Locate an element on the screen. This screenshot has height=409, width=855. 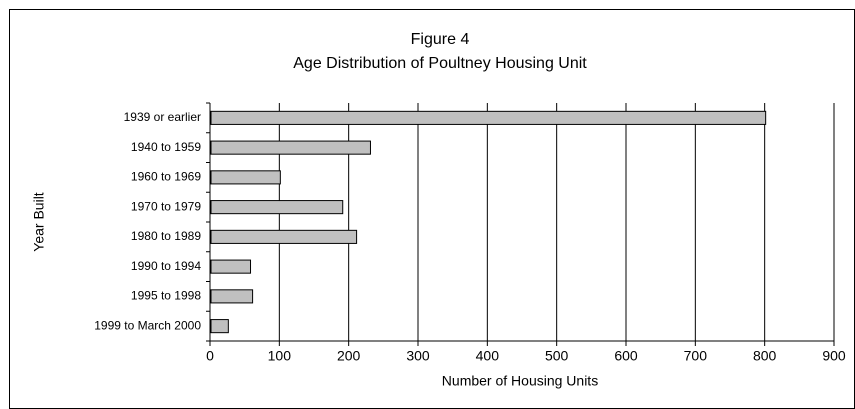
x-tick-label: 100 is located at coordinates (280, 356).